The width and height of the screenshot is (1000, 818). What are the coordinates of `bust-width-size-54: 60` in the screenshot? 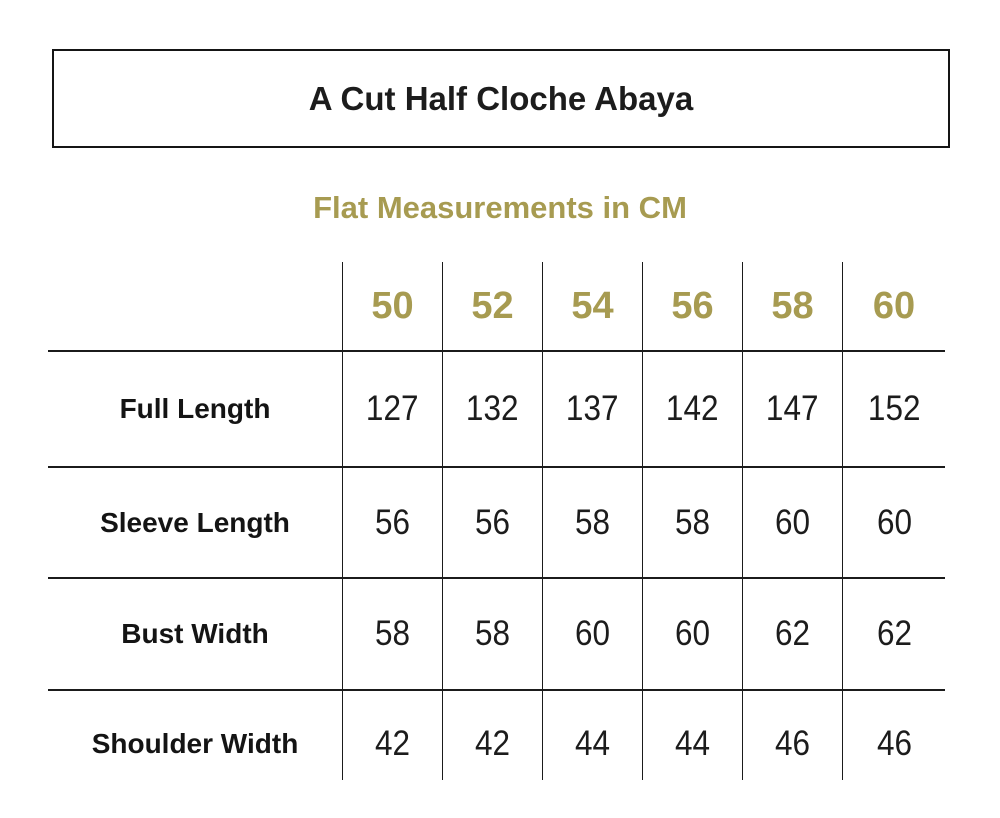 It's located at (593, 633).